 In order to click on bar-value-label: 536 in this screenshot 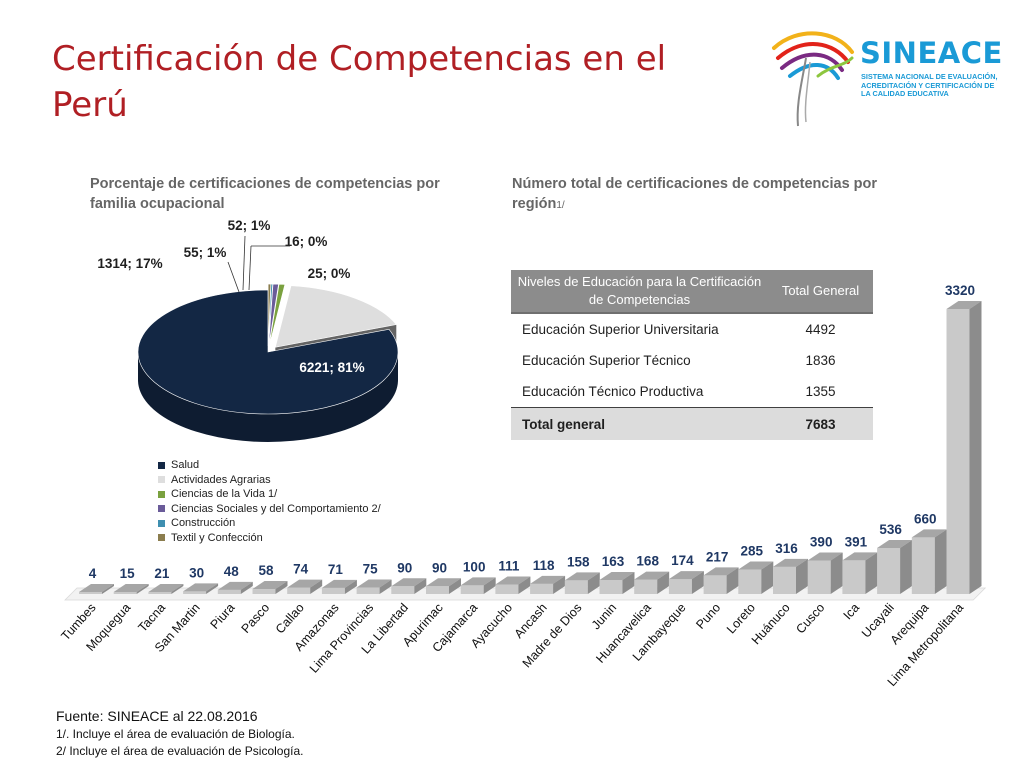, I will do `click(890, 529)`.